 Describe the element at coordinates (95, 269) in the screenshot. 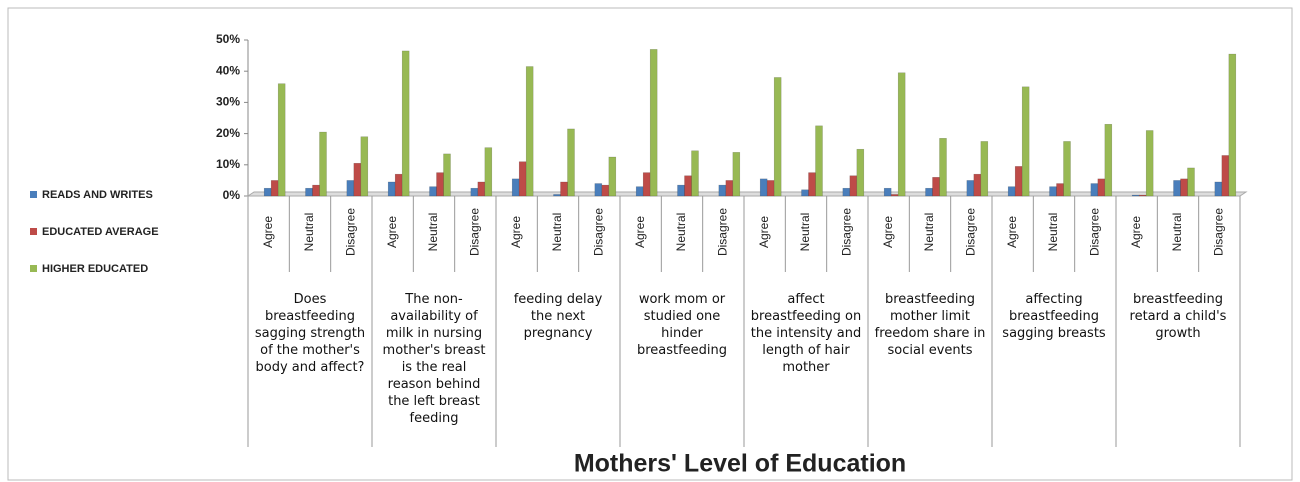

I see `legend-label: HIGHER EDUCATED` at that location.